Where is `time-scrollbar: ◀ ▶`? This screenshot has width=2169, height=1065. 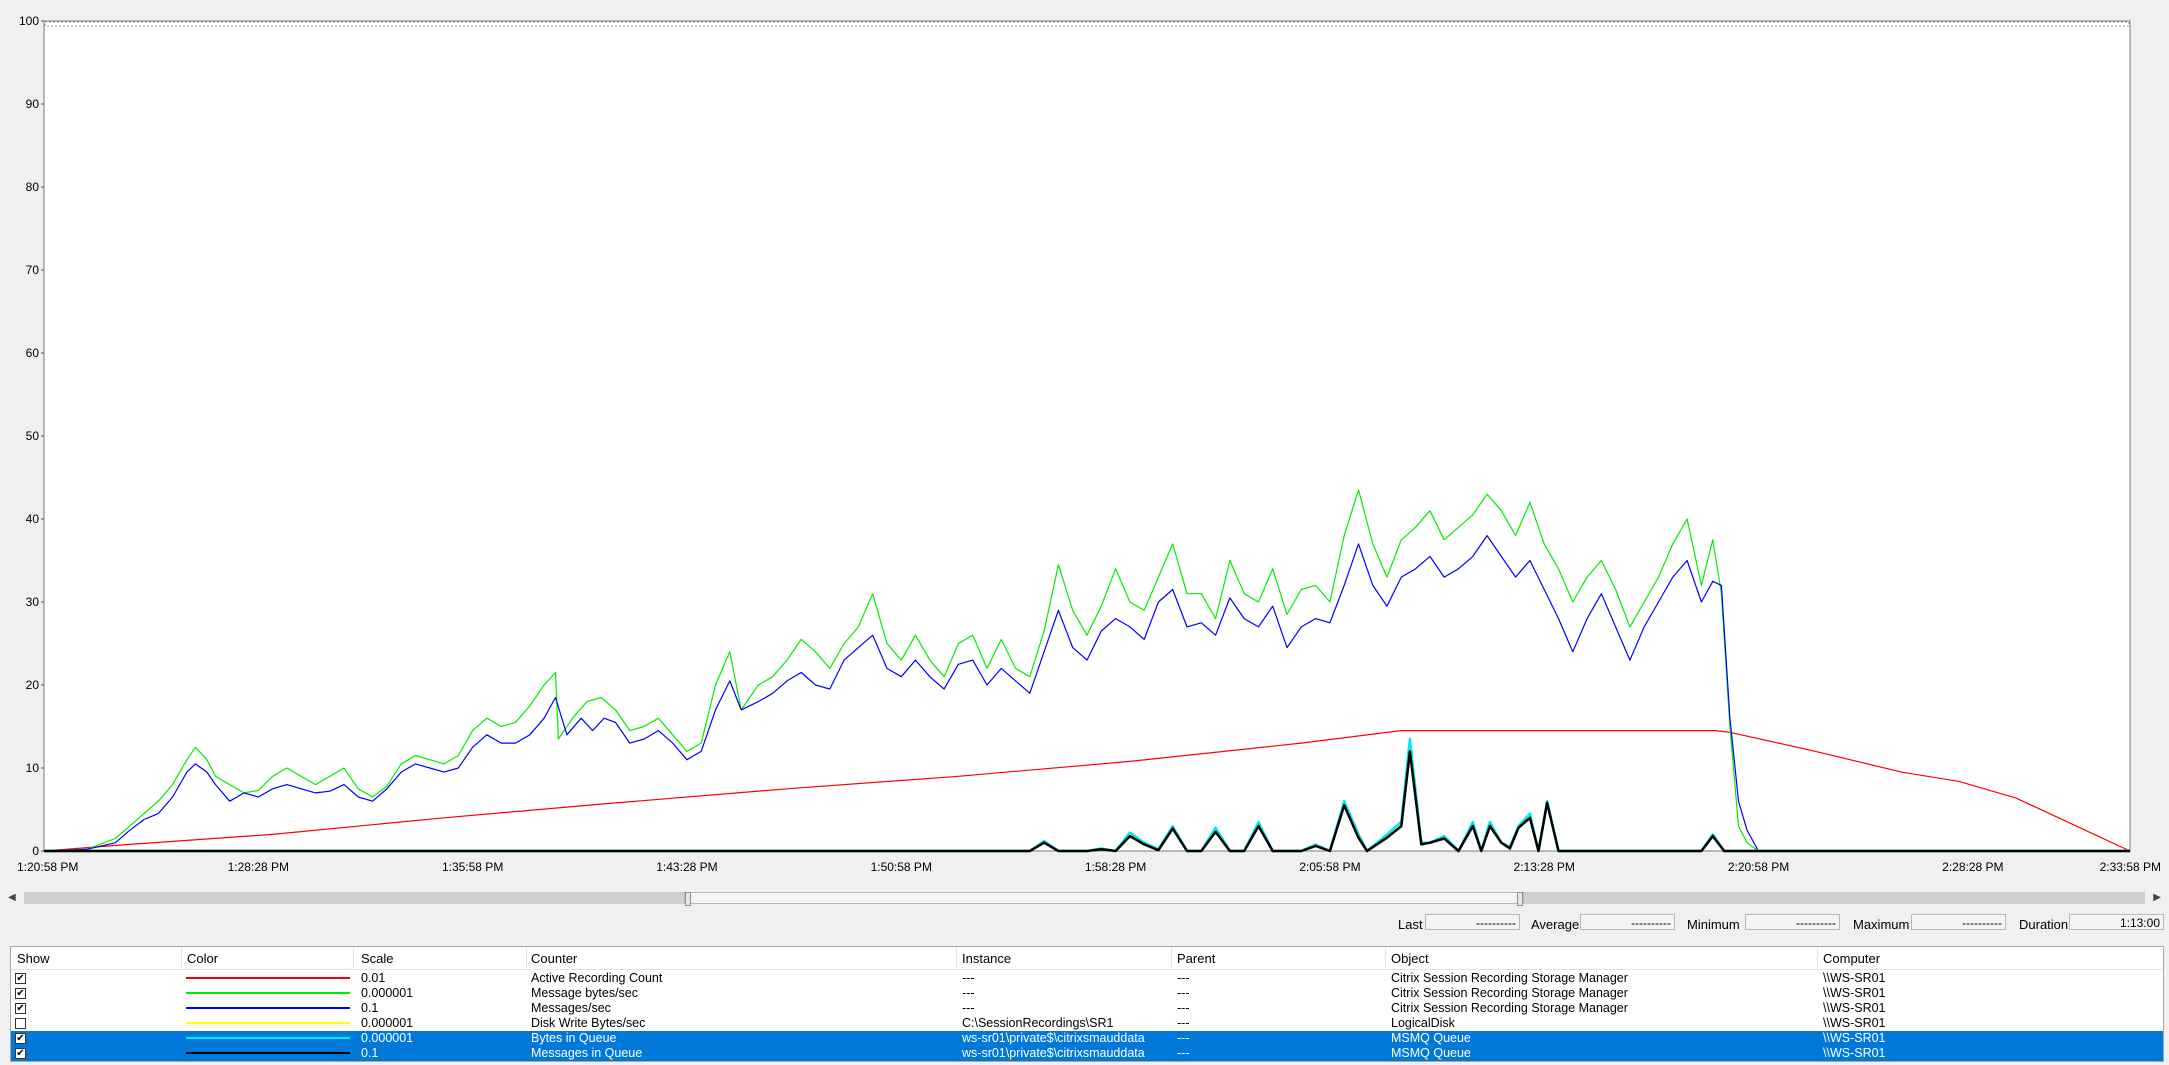 time-scrollbar: ◀ ▶ is located at coordinates (1084, 898).